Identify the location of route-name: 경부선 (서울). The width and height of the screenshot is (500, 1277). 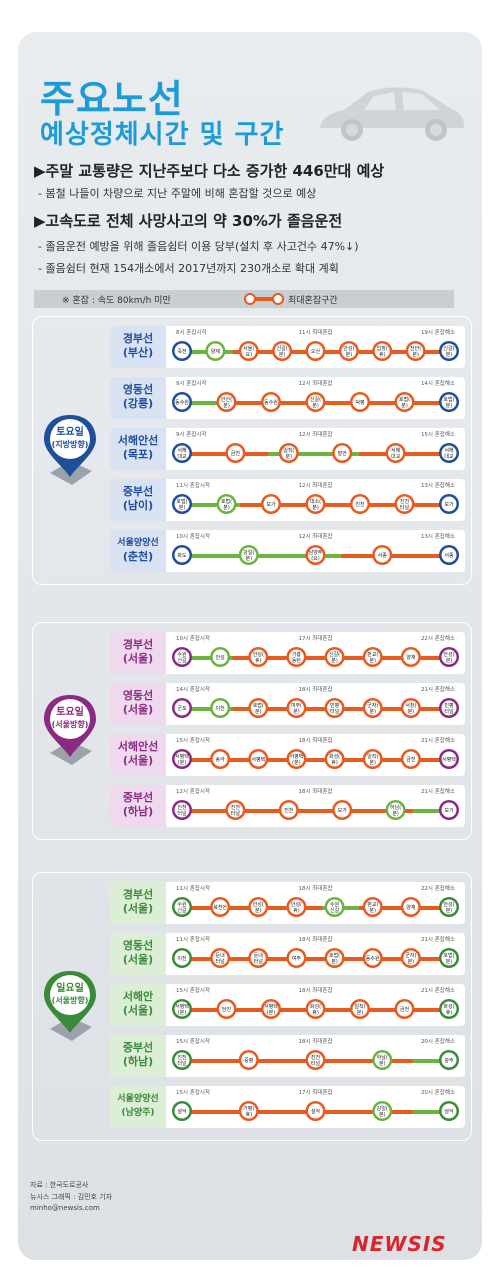
(138, 653).